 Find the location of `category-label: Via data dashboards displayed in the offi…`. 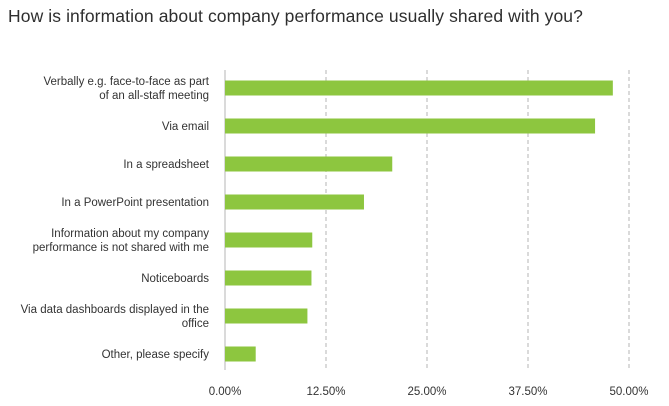

category-label: Via data dashboards displayed in the offi… is located at coordinates (115, 317).